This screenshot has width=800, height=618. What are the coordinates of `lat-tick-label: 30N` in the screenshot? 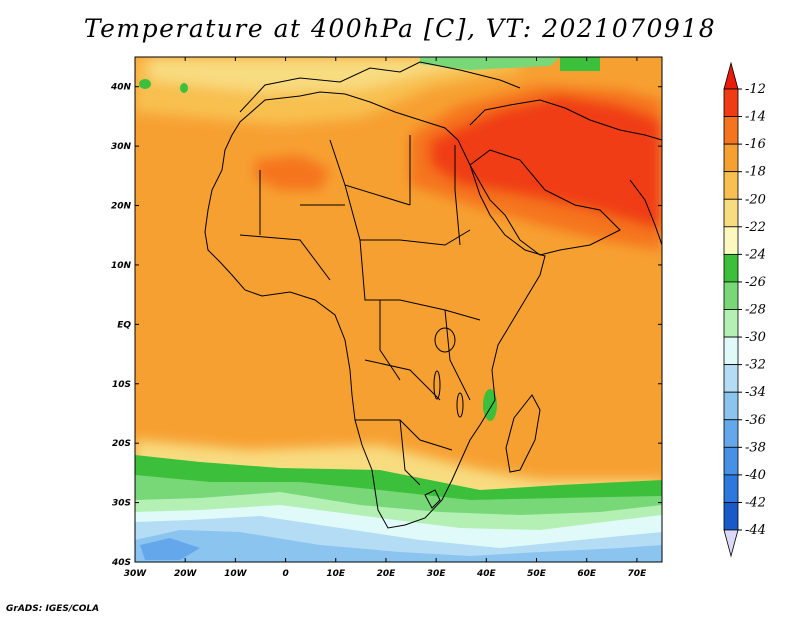 It's located at (121, 147).